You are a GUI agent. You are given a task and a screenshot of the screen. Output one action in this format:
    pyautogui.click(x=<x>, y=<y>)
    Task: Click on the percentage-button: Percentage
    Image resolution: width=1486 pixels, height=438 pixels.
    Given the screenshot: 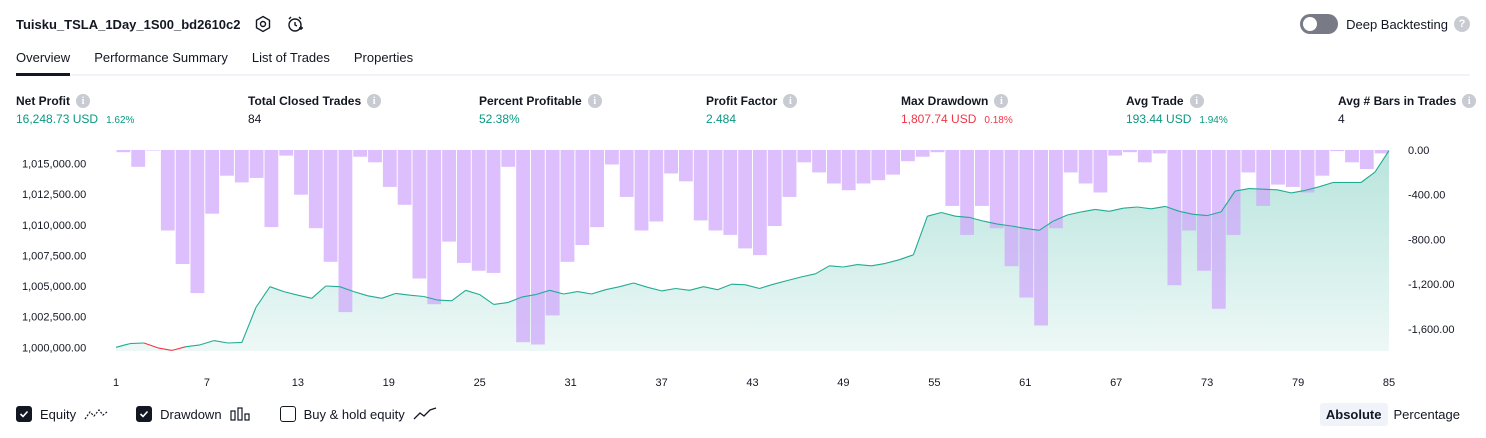 What is the action you would take?
    pyautogui.click(x=1427, y=414)
    